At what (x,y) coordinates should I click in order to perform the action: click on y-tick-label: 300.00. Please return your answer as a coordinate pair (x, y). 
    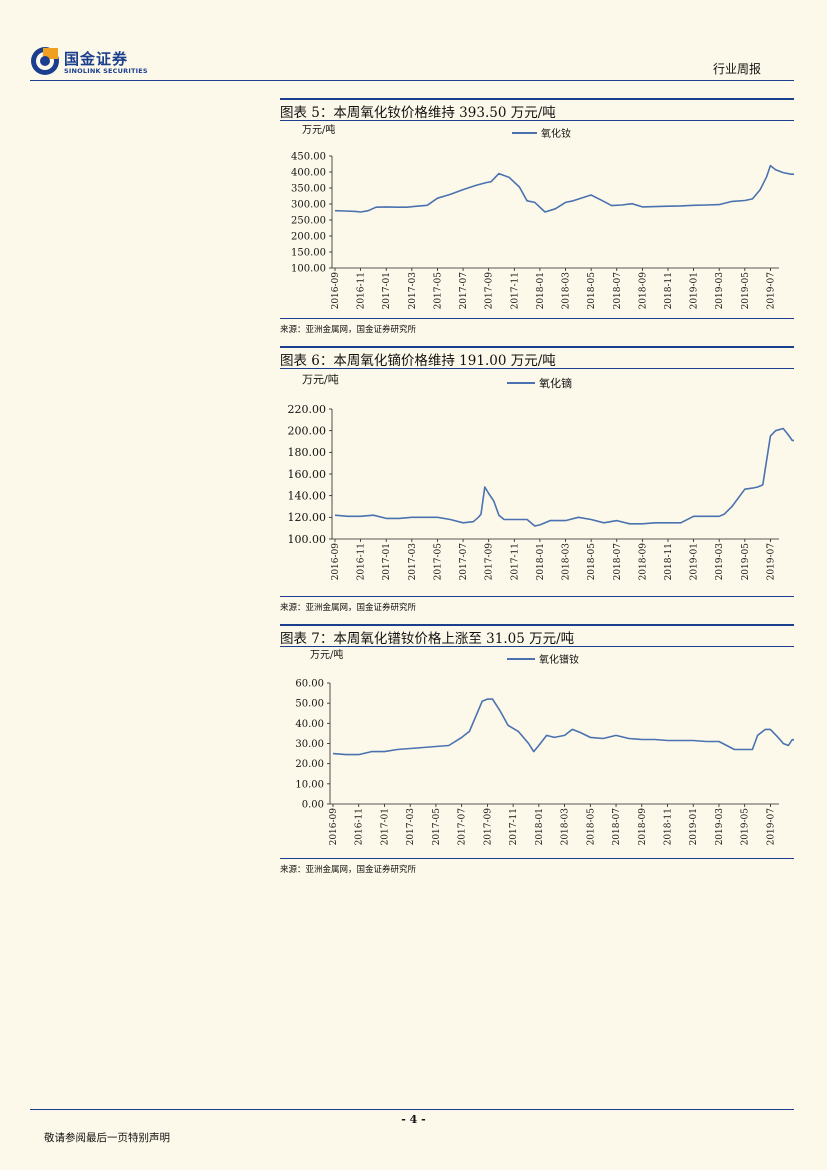
    Looking at the image, I should click on (308, 205).